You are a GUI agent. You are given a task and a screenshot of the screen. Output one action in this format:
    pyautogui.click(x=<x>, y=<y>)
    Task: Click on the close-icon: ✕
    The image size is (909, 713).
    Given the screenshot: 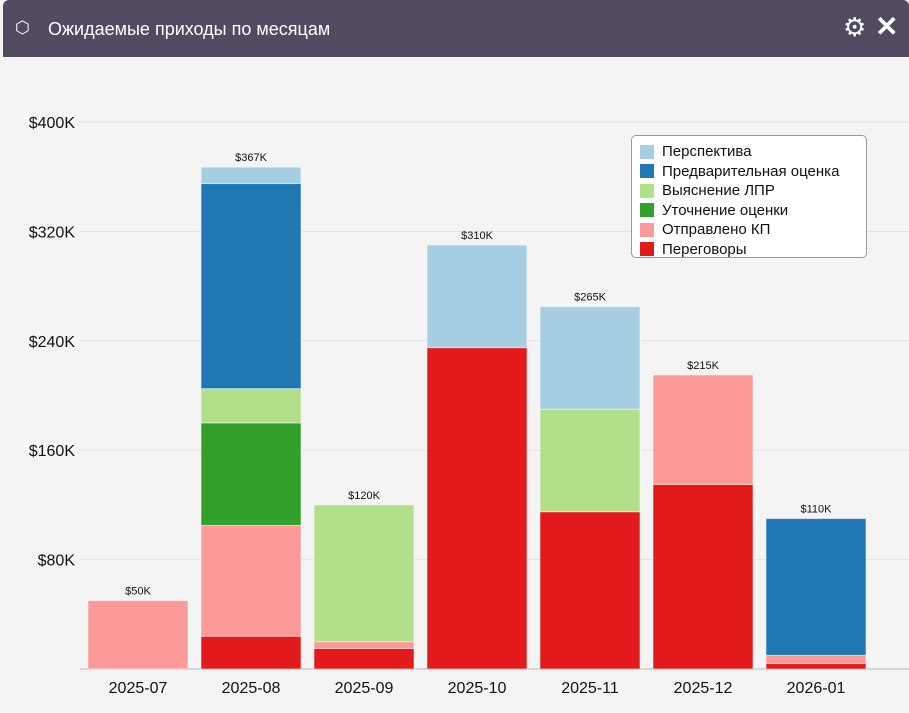 What is the action you would take?
    pyautogui.click(x=887, y=26)
    